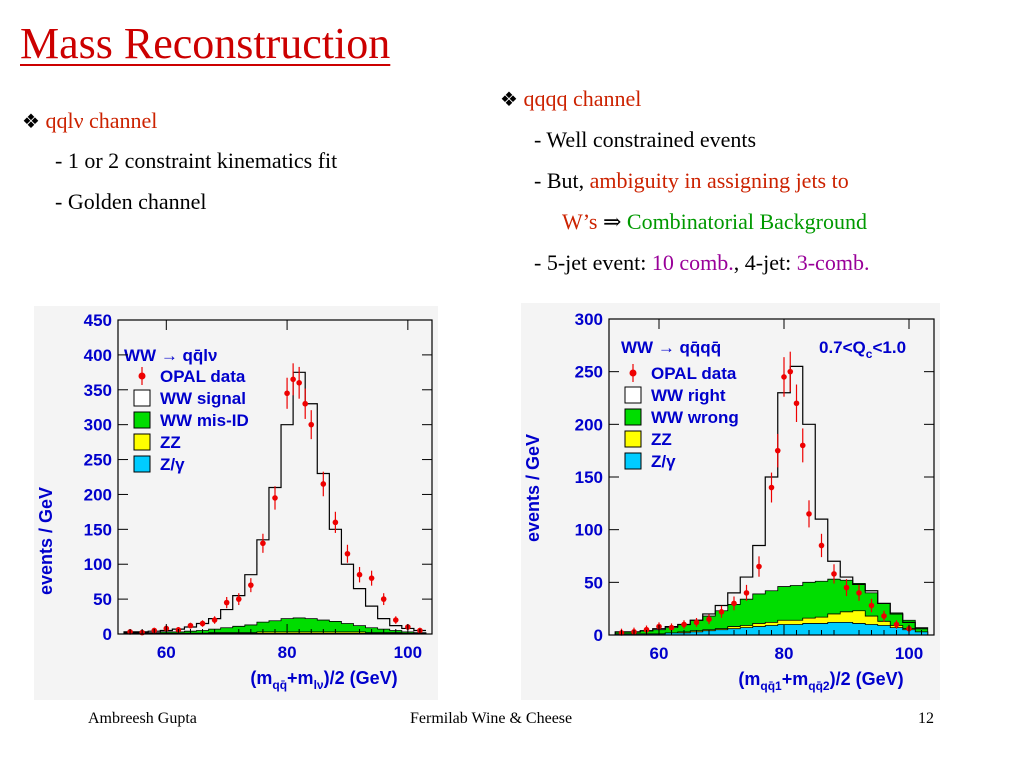  I want to click on y-tick-label: 0, so click(107, 634).